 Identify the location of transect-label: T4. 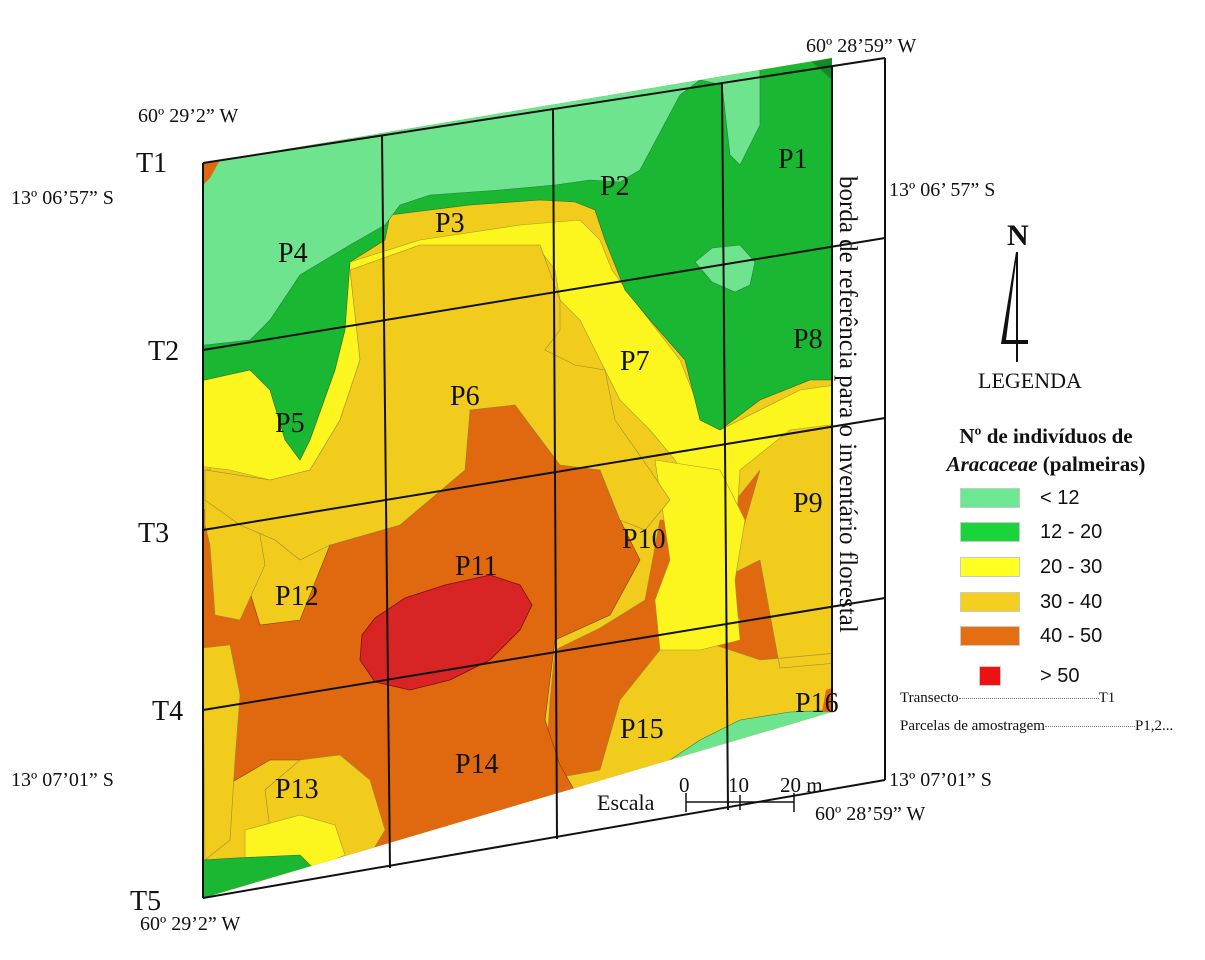
(167, 711).